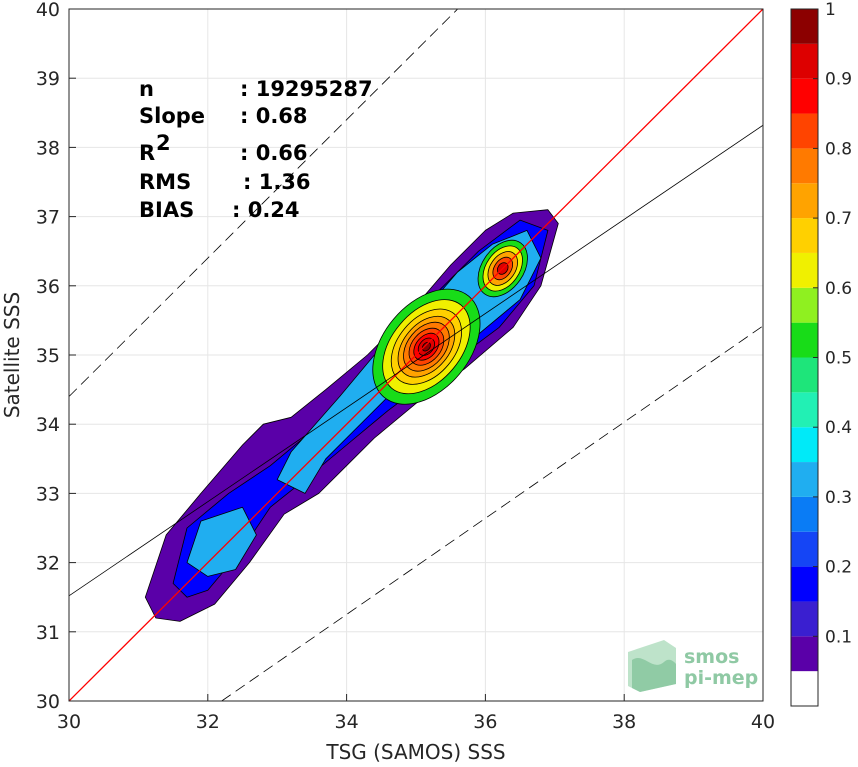 The image size is (858, 767). What do you see at coordinates (221, 541) in the screenshot?
I see `density-level-0-3-left` at bounding box center [221, 541].